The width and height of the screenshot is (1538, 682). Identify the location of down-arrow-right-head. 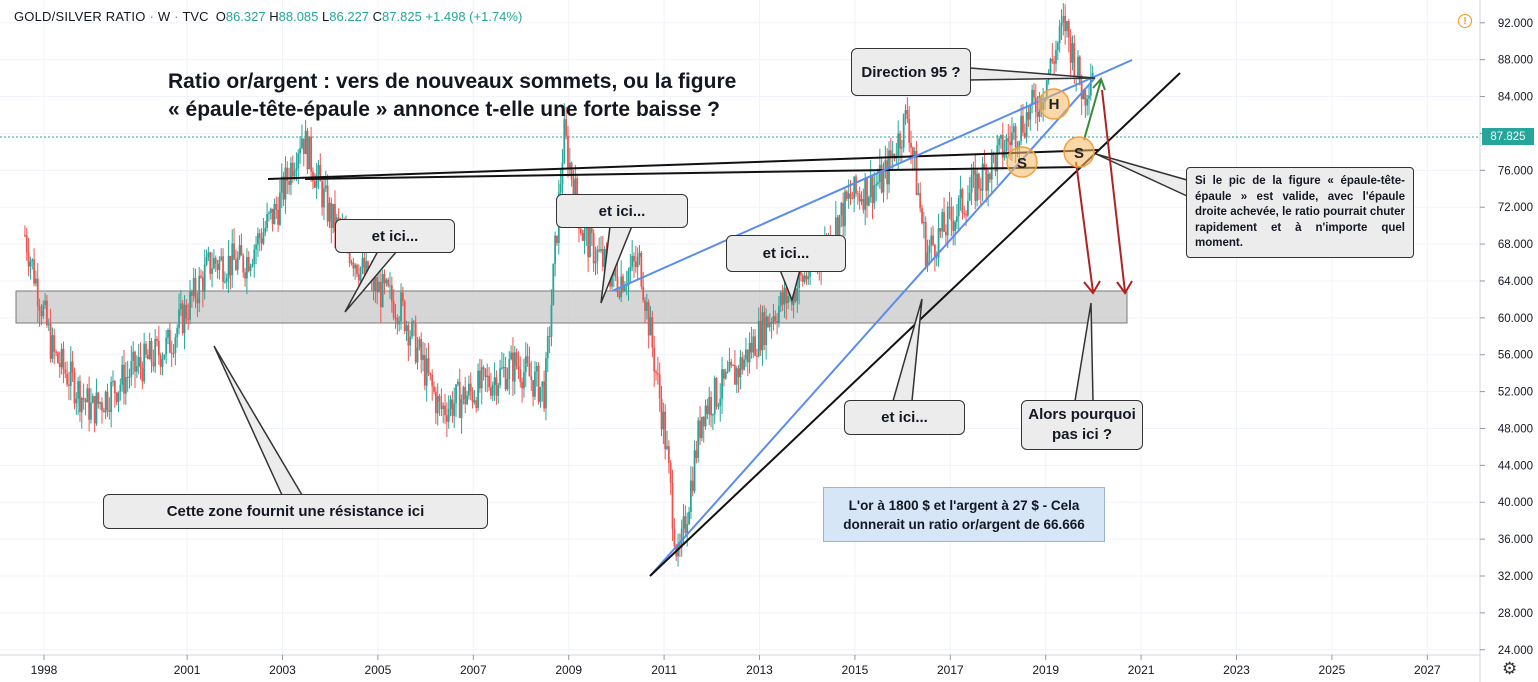
(1124, 287).